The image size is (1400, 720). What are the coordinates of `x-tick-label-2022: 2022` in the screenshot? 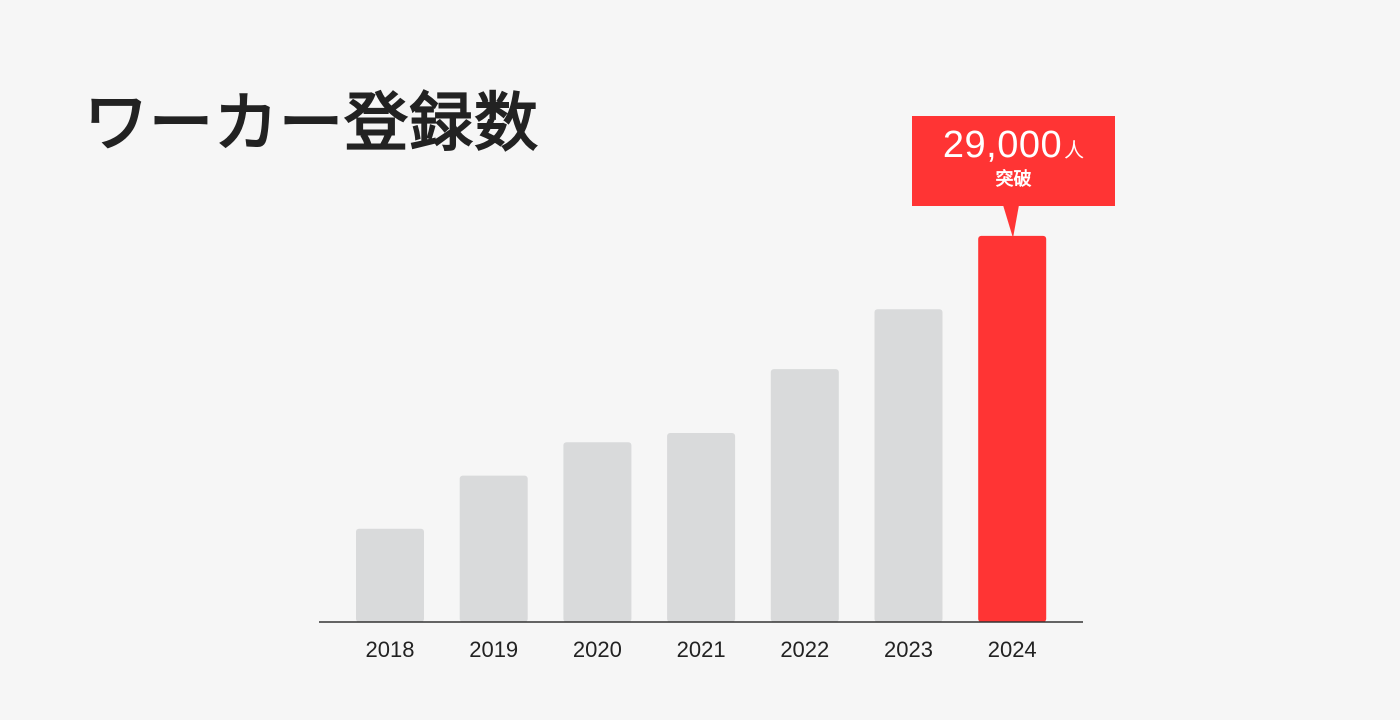 It's located at (804, 649).